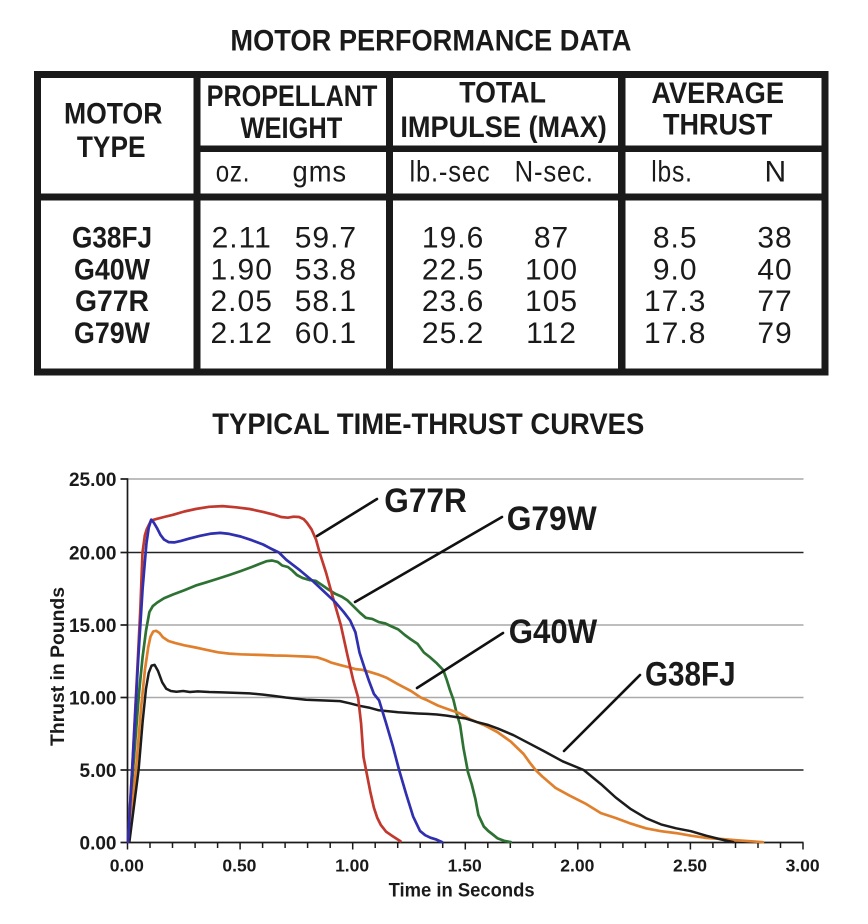 The height and width of the screenshot is (924, 868). What do you see at coordinates (93, 554) in the screenshot?
I see `svg-text: 20.00` at bounding box center [93, 554].